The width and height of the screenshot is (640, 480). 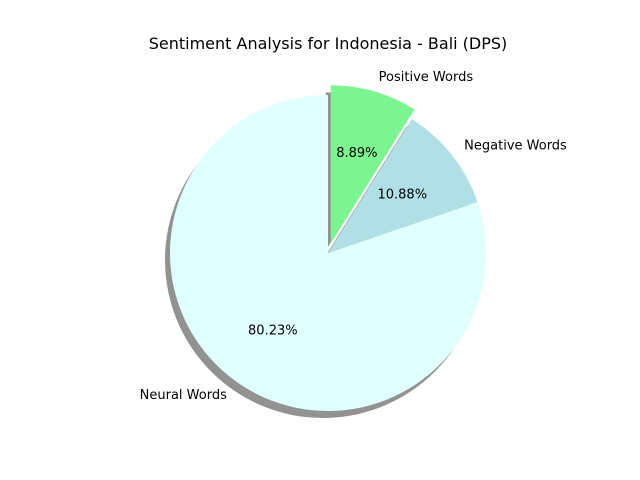 What do you see at coordinates (515, 146) in the screenshot?
I see `slice-label-negative-words: Negative Words` at bounding box center [515, 146].